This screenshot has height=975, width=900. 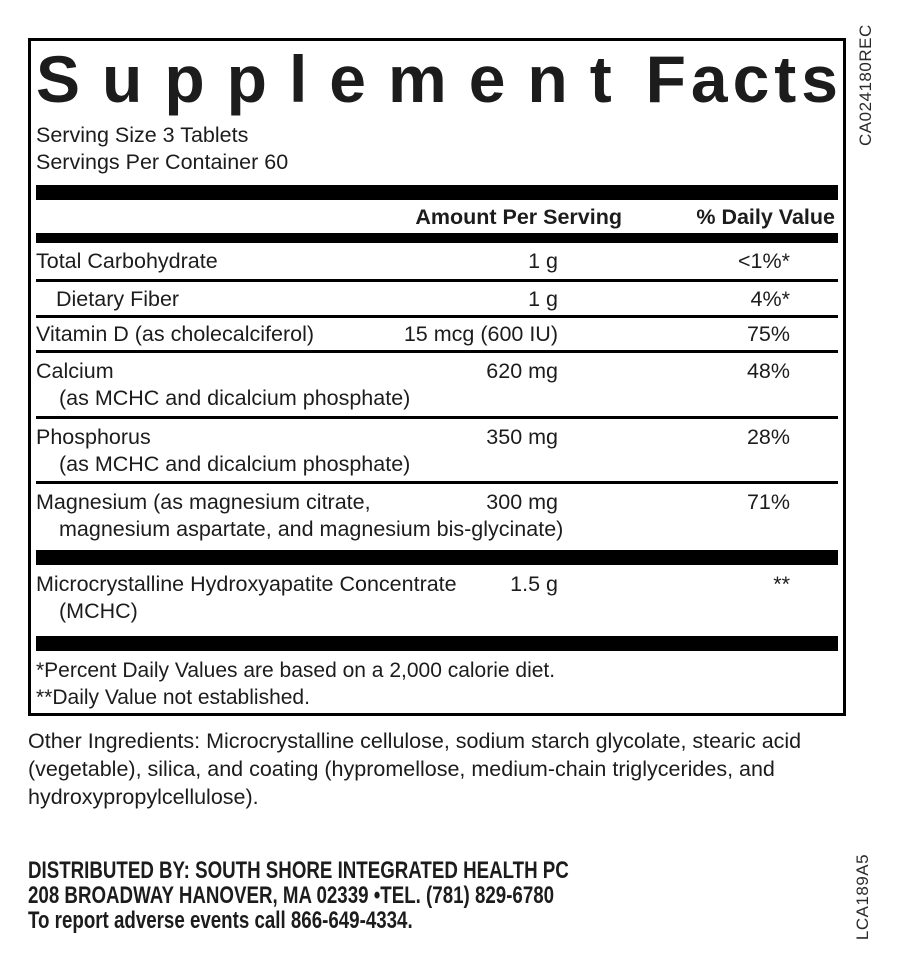 I want to click on nutrient-name: Magnesium (as magnesium citrate,, so click(x=203, y=502).